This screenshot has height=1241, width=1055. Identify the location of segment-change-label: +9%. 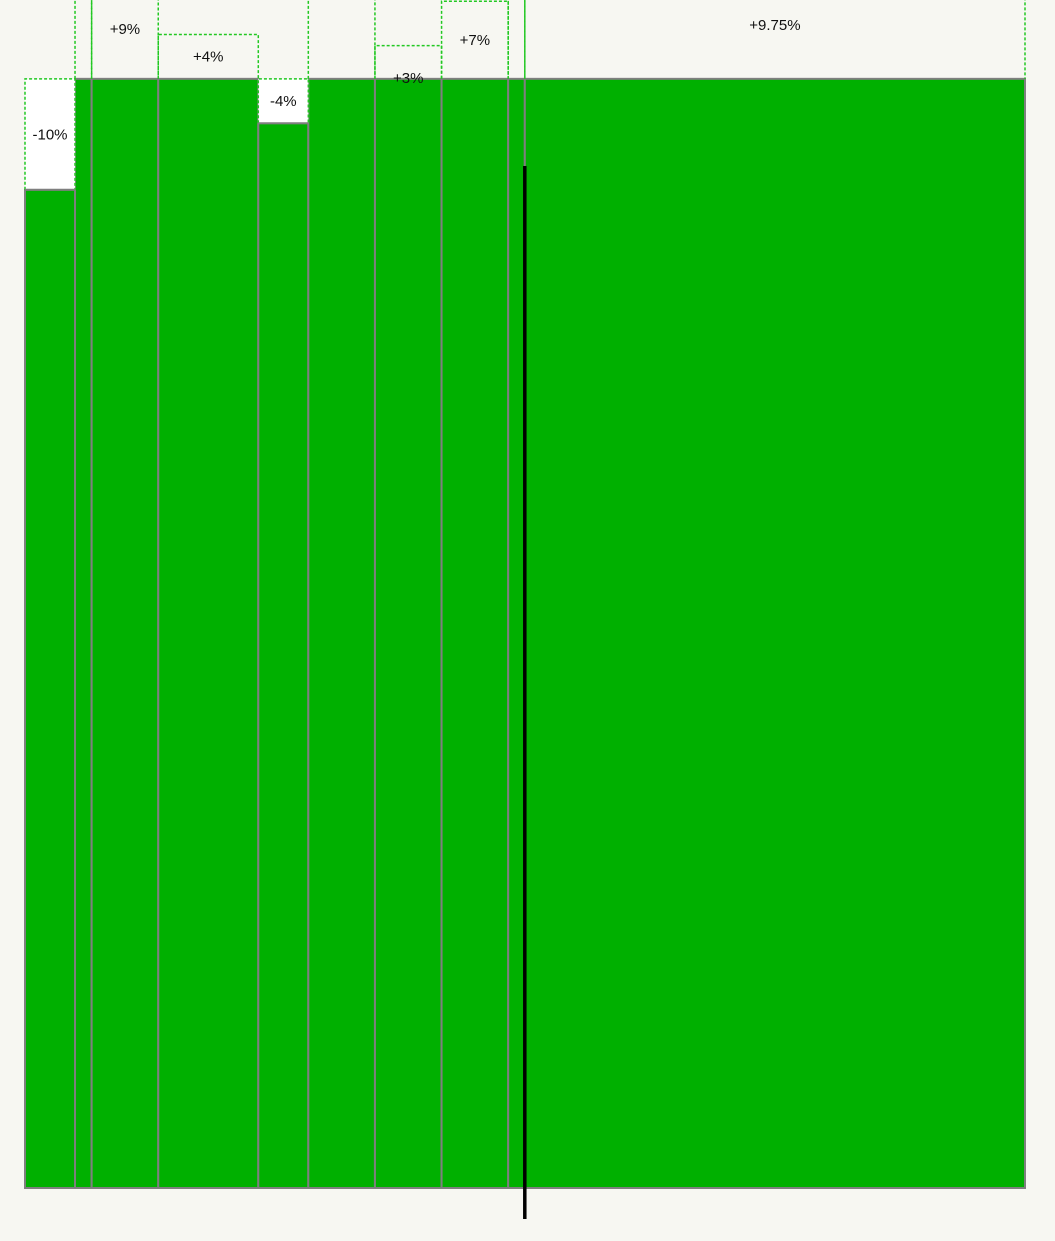
(125, 29).